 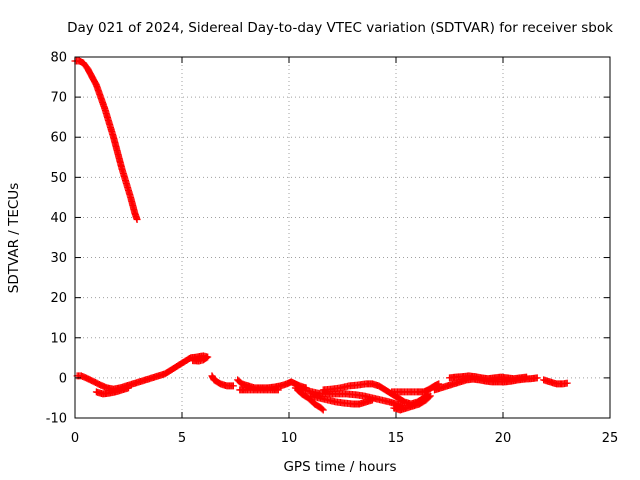 What do you see at coordinates (14, 238) in the screenshot?
I see `y-axis-label: SDTVAR / TECUs` at bounding box center [14, 238].